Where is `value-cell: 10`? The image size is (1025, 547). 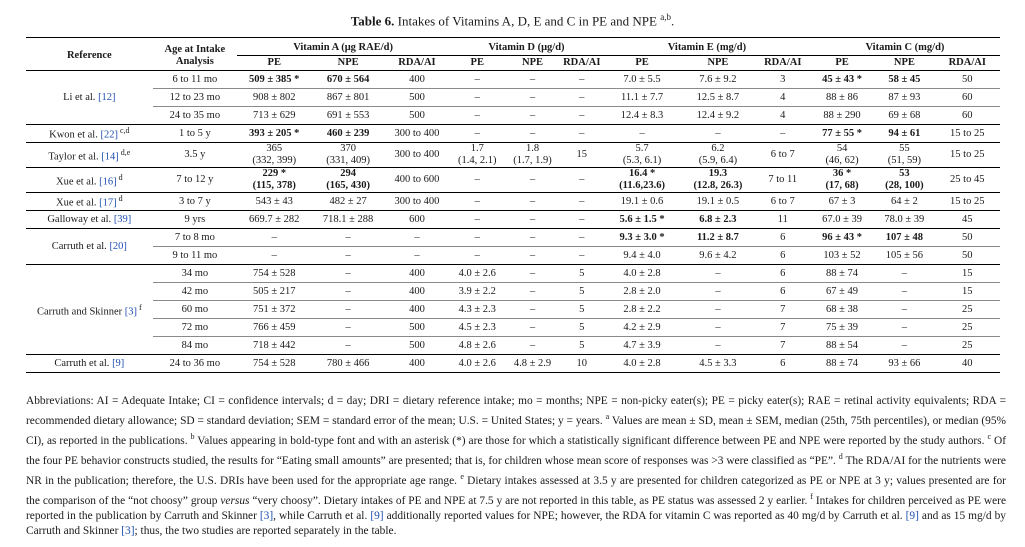
value-cell: 10 is located at coordinates (581, 363).